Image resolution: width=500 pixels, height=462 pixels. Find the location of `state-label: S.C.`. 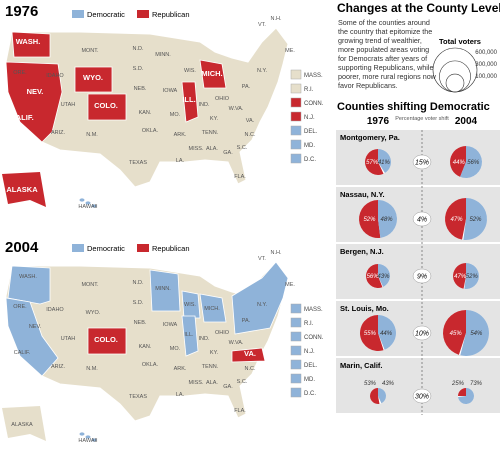

state-label: S.C. is located at coordinates (242, 382).